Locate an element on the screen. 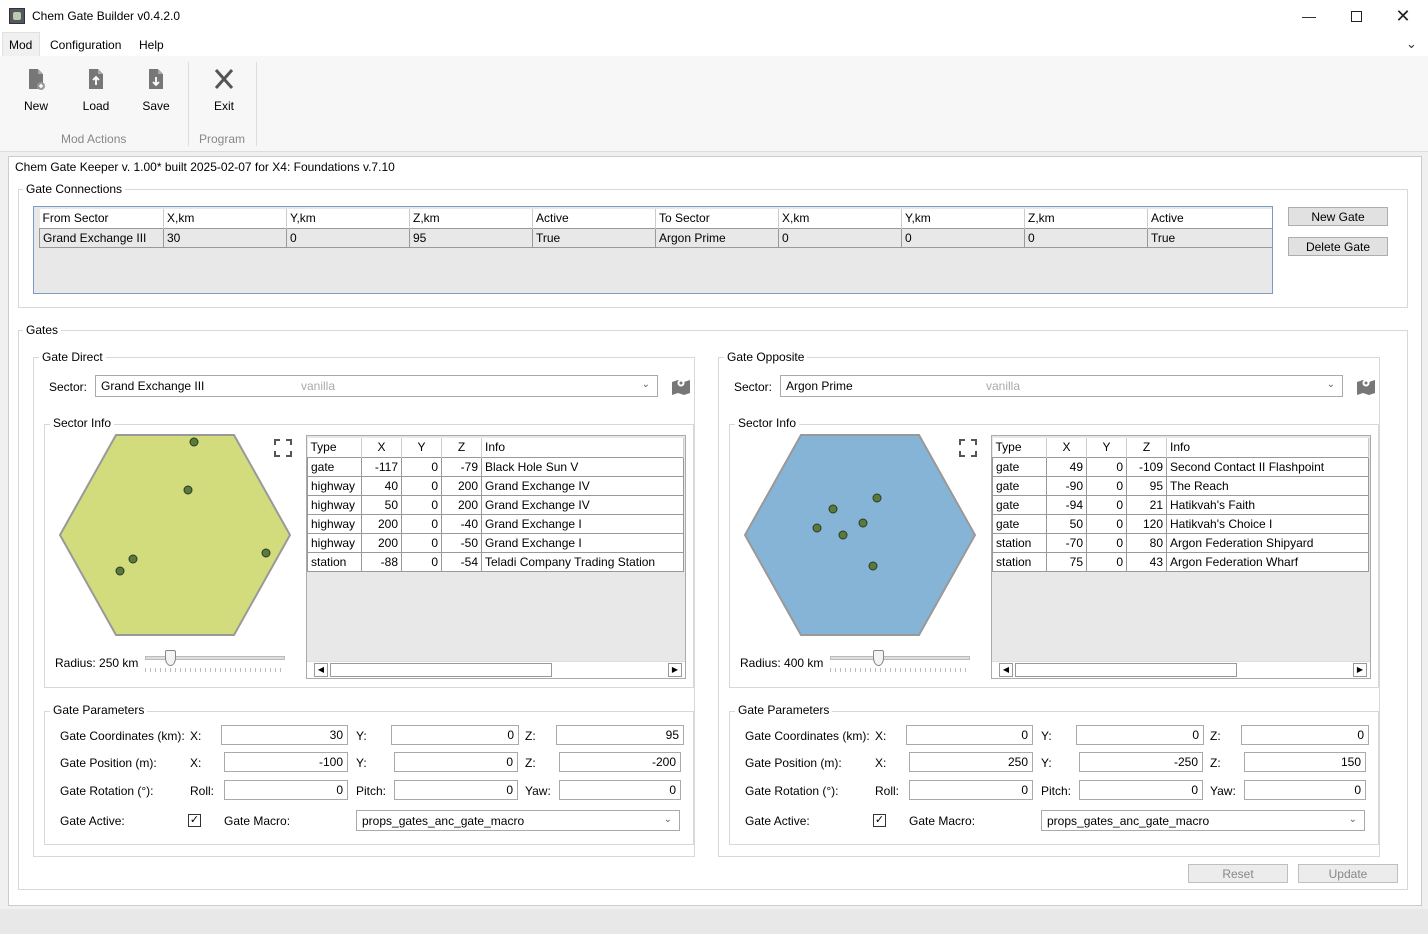 Image resolution: width=1428 pixels, height=934 pixels. direct-macro-combo: props_gates_anc_gate_macro ⌄ is located at coordinates (518, 820).